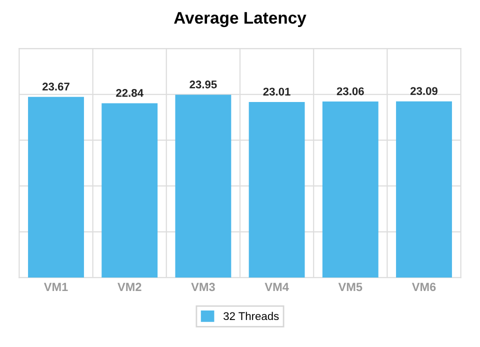 This screenshot has height=347, width=480. I want to click on data-label: 22.84, so click(130, 93).